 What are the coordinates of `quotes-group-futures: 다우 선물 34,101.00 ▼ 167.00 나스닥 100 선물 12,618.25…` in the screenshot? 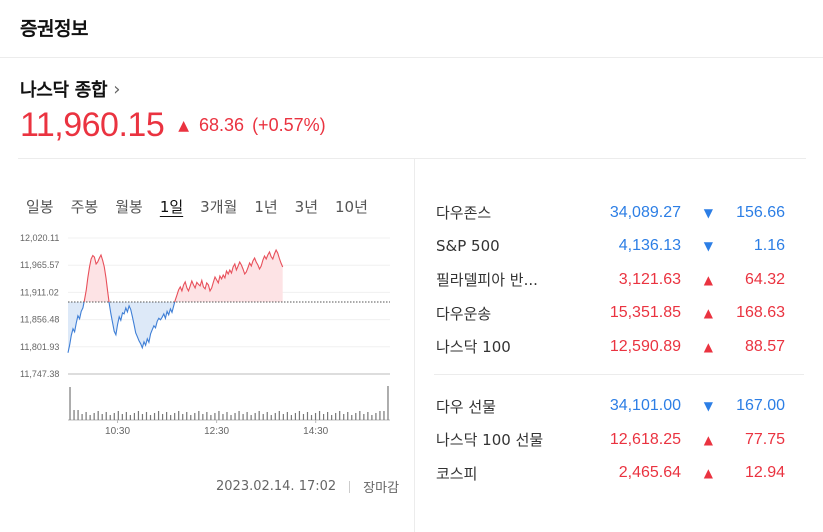 It's located at (622, 440).